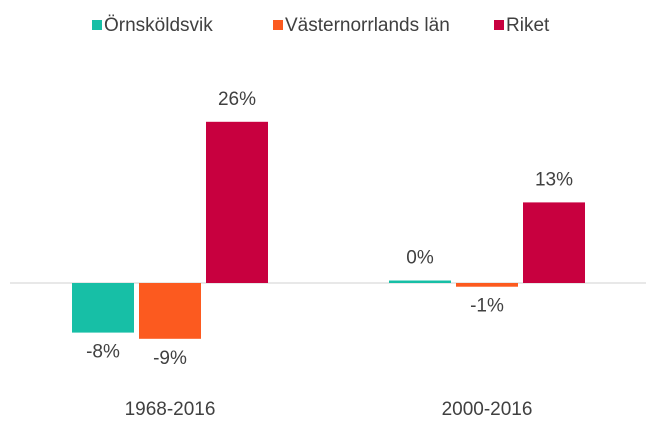 The image size is (646, 423). What do you see at coordinates (237, 99) in the screenshot?
I see `value-label: 26%` at bounding box center [237, 99].